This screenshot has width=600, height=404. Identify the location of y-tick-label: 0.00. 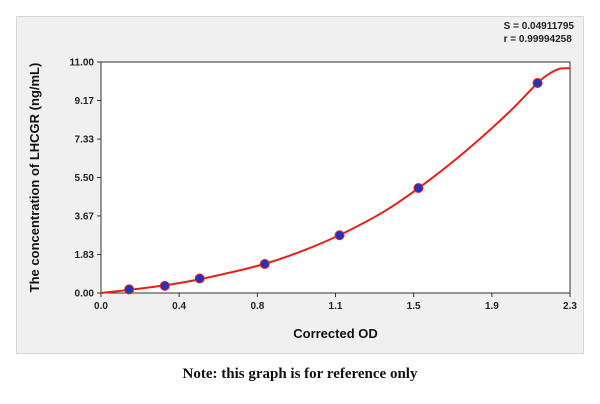
(85, 294).